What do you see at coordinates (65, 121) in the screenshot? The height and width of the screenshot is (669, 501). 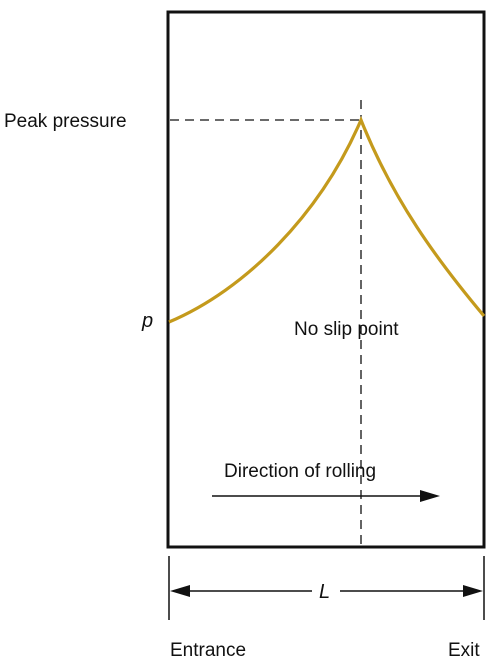 I see `peak-pressure-label: Peak pressure` at bounding box center [65, 121].